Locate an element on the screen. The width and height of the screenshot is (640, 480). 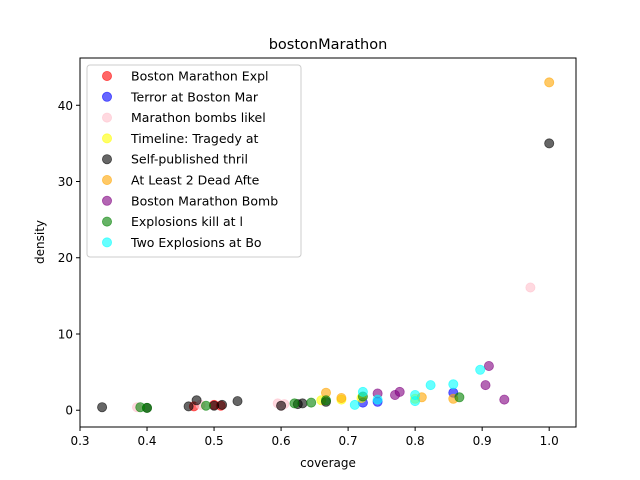
legend-label: Terror at Boston Mar is located at coordinates (194, 96).